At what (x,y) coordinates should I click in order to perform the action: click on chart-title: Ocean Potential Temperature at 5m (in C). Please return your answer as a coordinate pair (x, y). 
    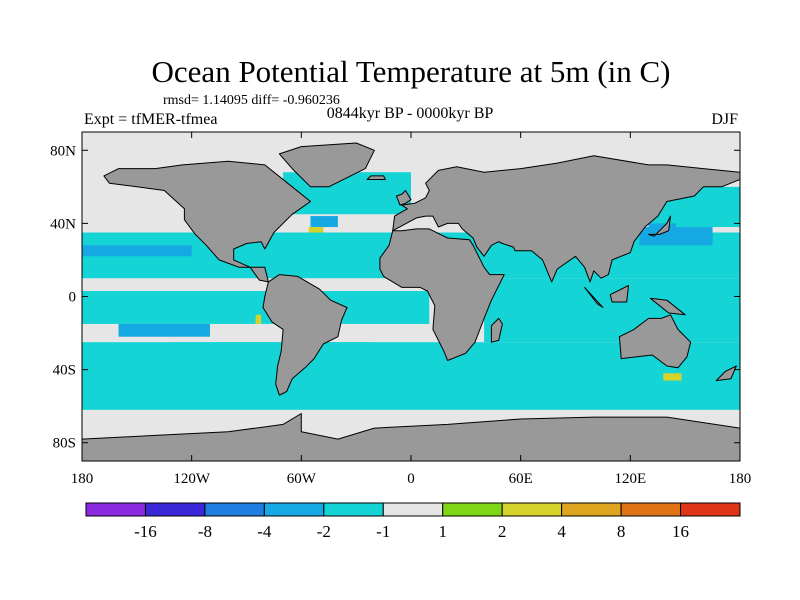
    Looking at the image, I should click on (411, 71).